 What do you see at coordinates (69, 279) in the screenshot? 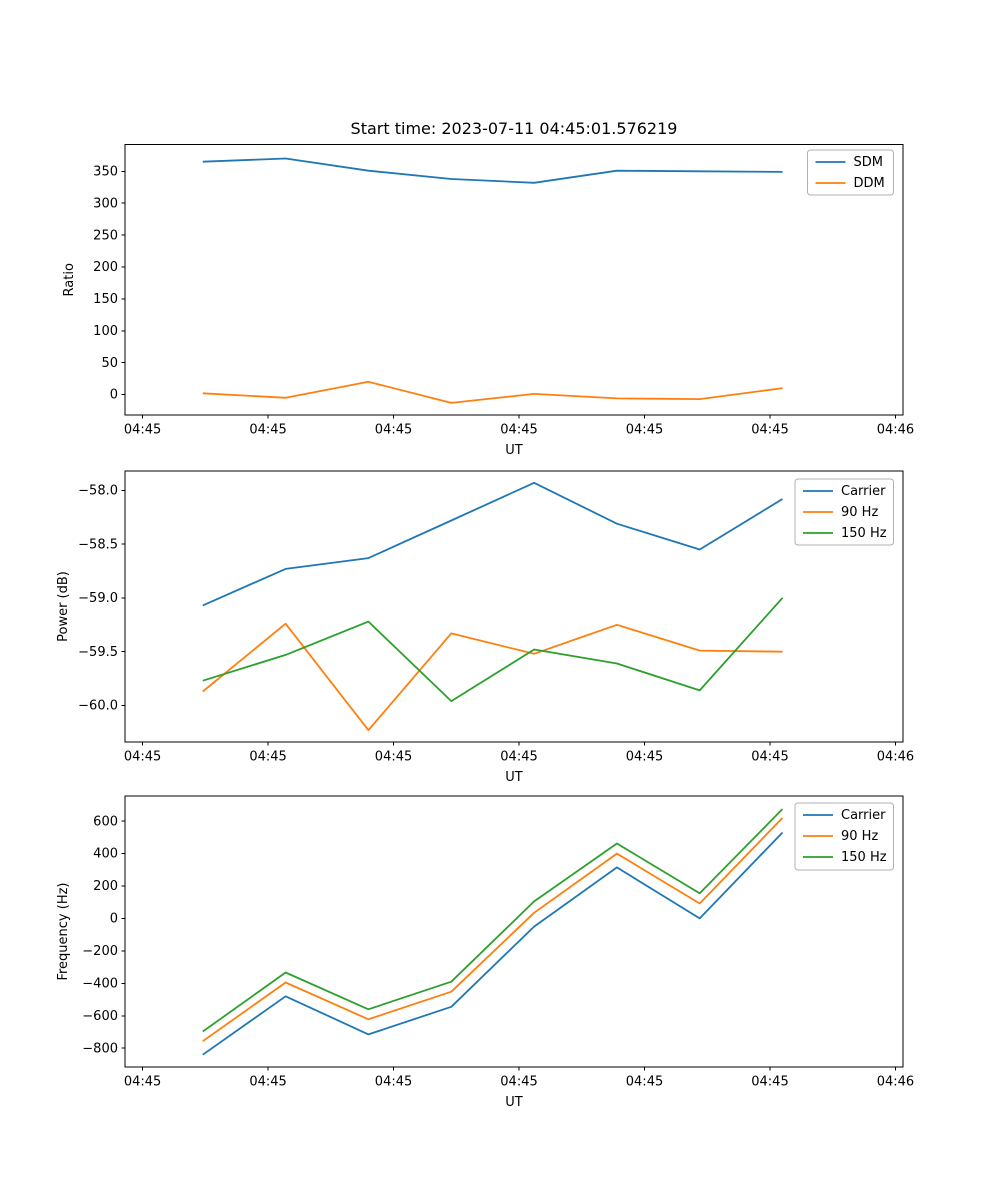
I see `y-axis-label: Ratio` at bounding box center [69, 279].